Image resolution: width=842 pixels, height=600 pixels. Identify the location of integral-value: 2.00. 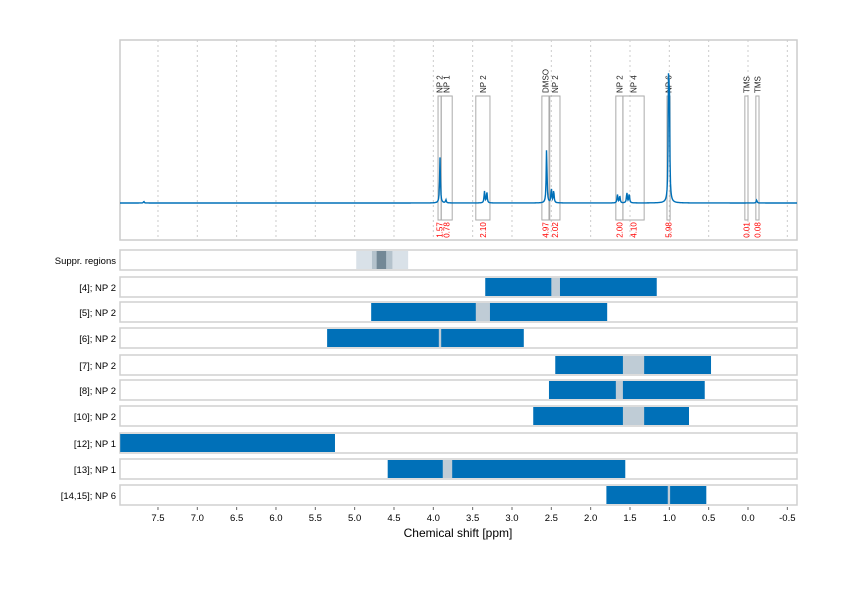
(619, 230).